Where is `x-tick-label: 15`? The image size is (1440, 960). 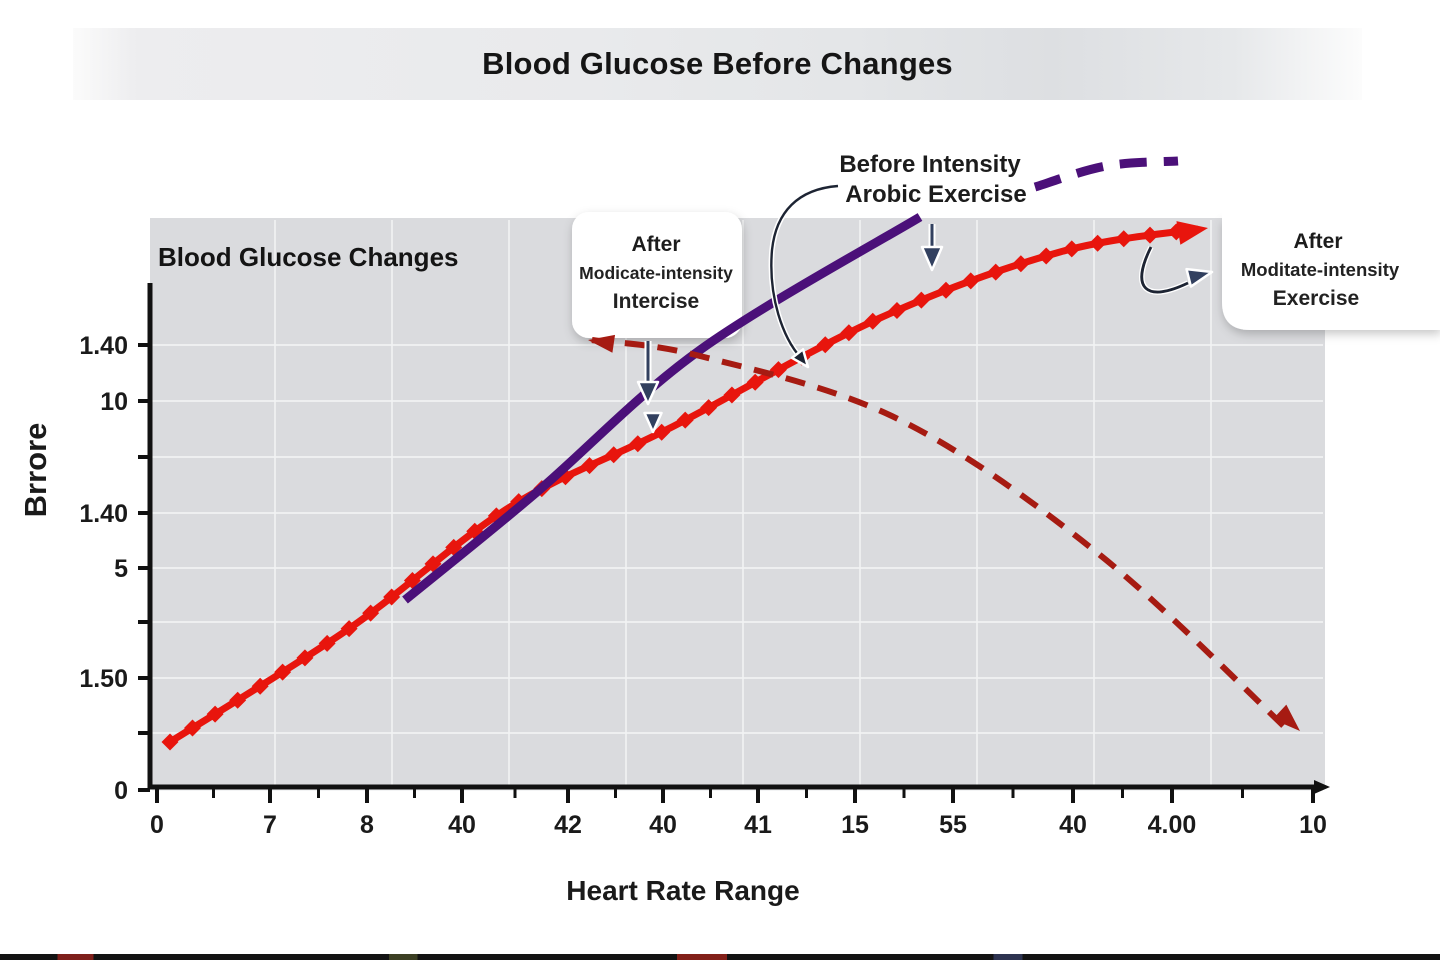
x-tick-label: 15 is located at coordinates (855, 825).